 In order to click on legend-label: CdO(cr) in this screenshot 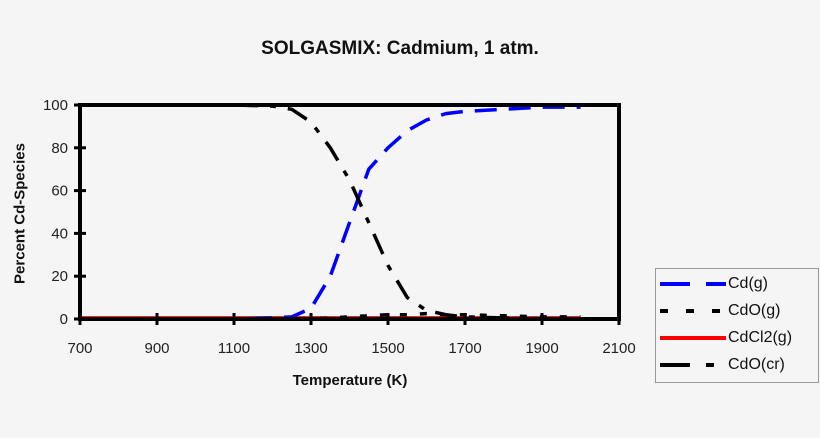, I will do `click(756, 364)`.